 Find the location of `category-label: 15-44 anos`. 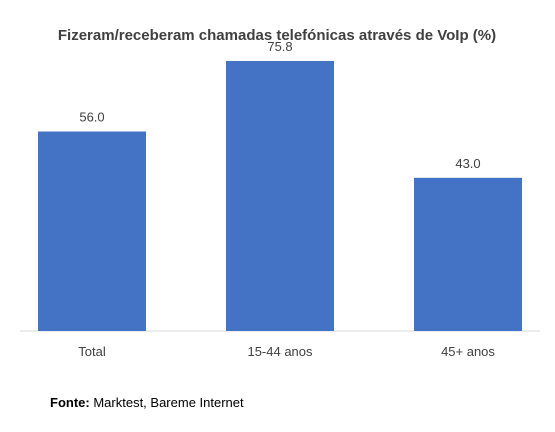

category-label: 15-44 anos is located at coordinates (280, 351).